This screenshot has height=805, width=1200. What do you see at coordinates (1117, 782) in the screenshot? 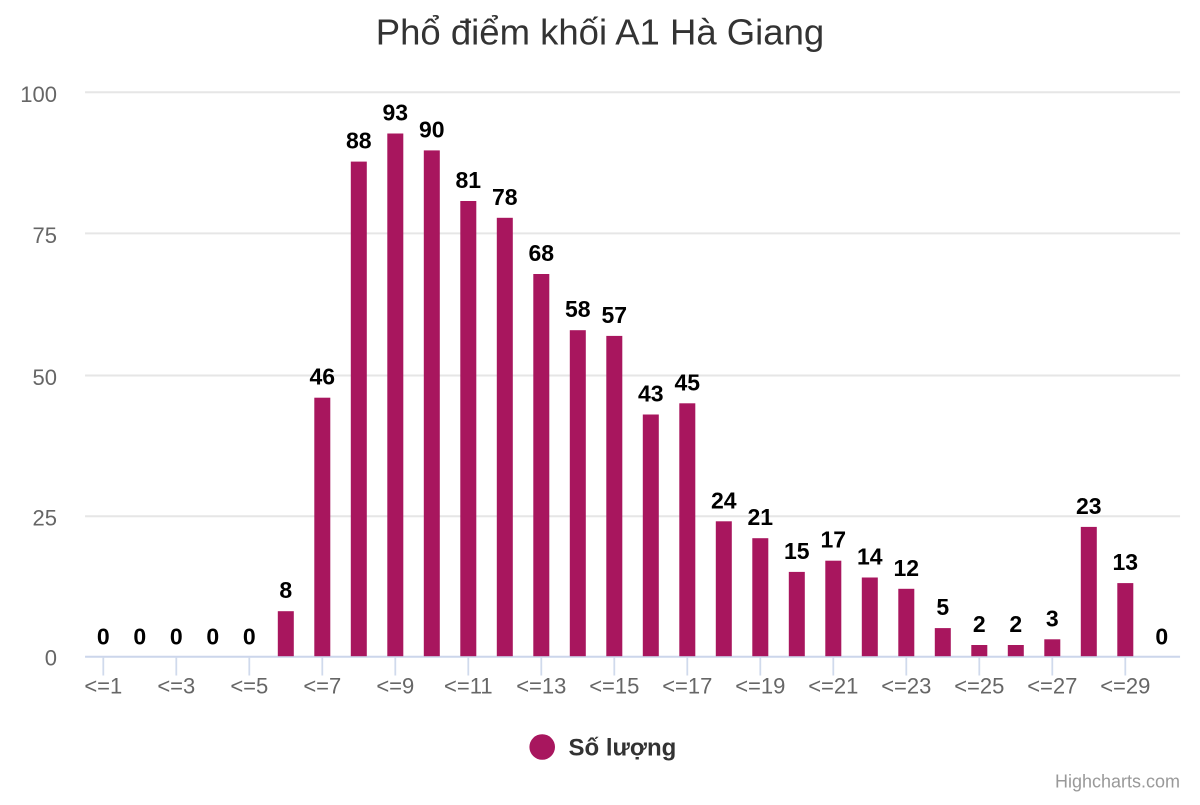
I see `svg-text: Highcharts.com` at bounding box center [1117, 782].